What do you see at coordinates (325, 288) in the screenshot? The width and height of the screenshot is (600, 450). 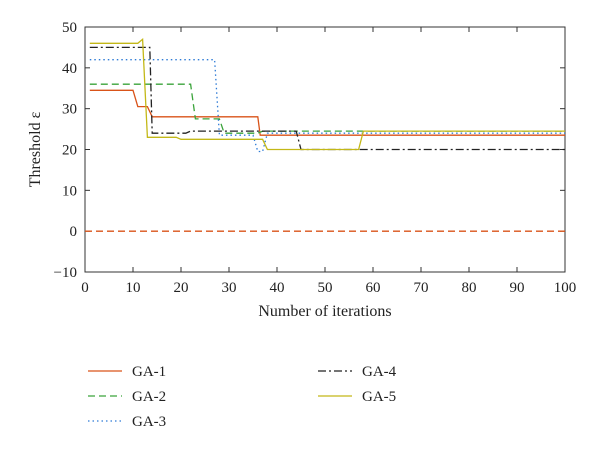 I see `x-tick-label: 50` at bounding box center [325, 288].